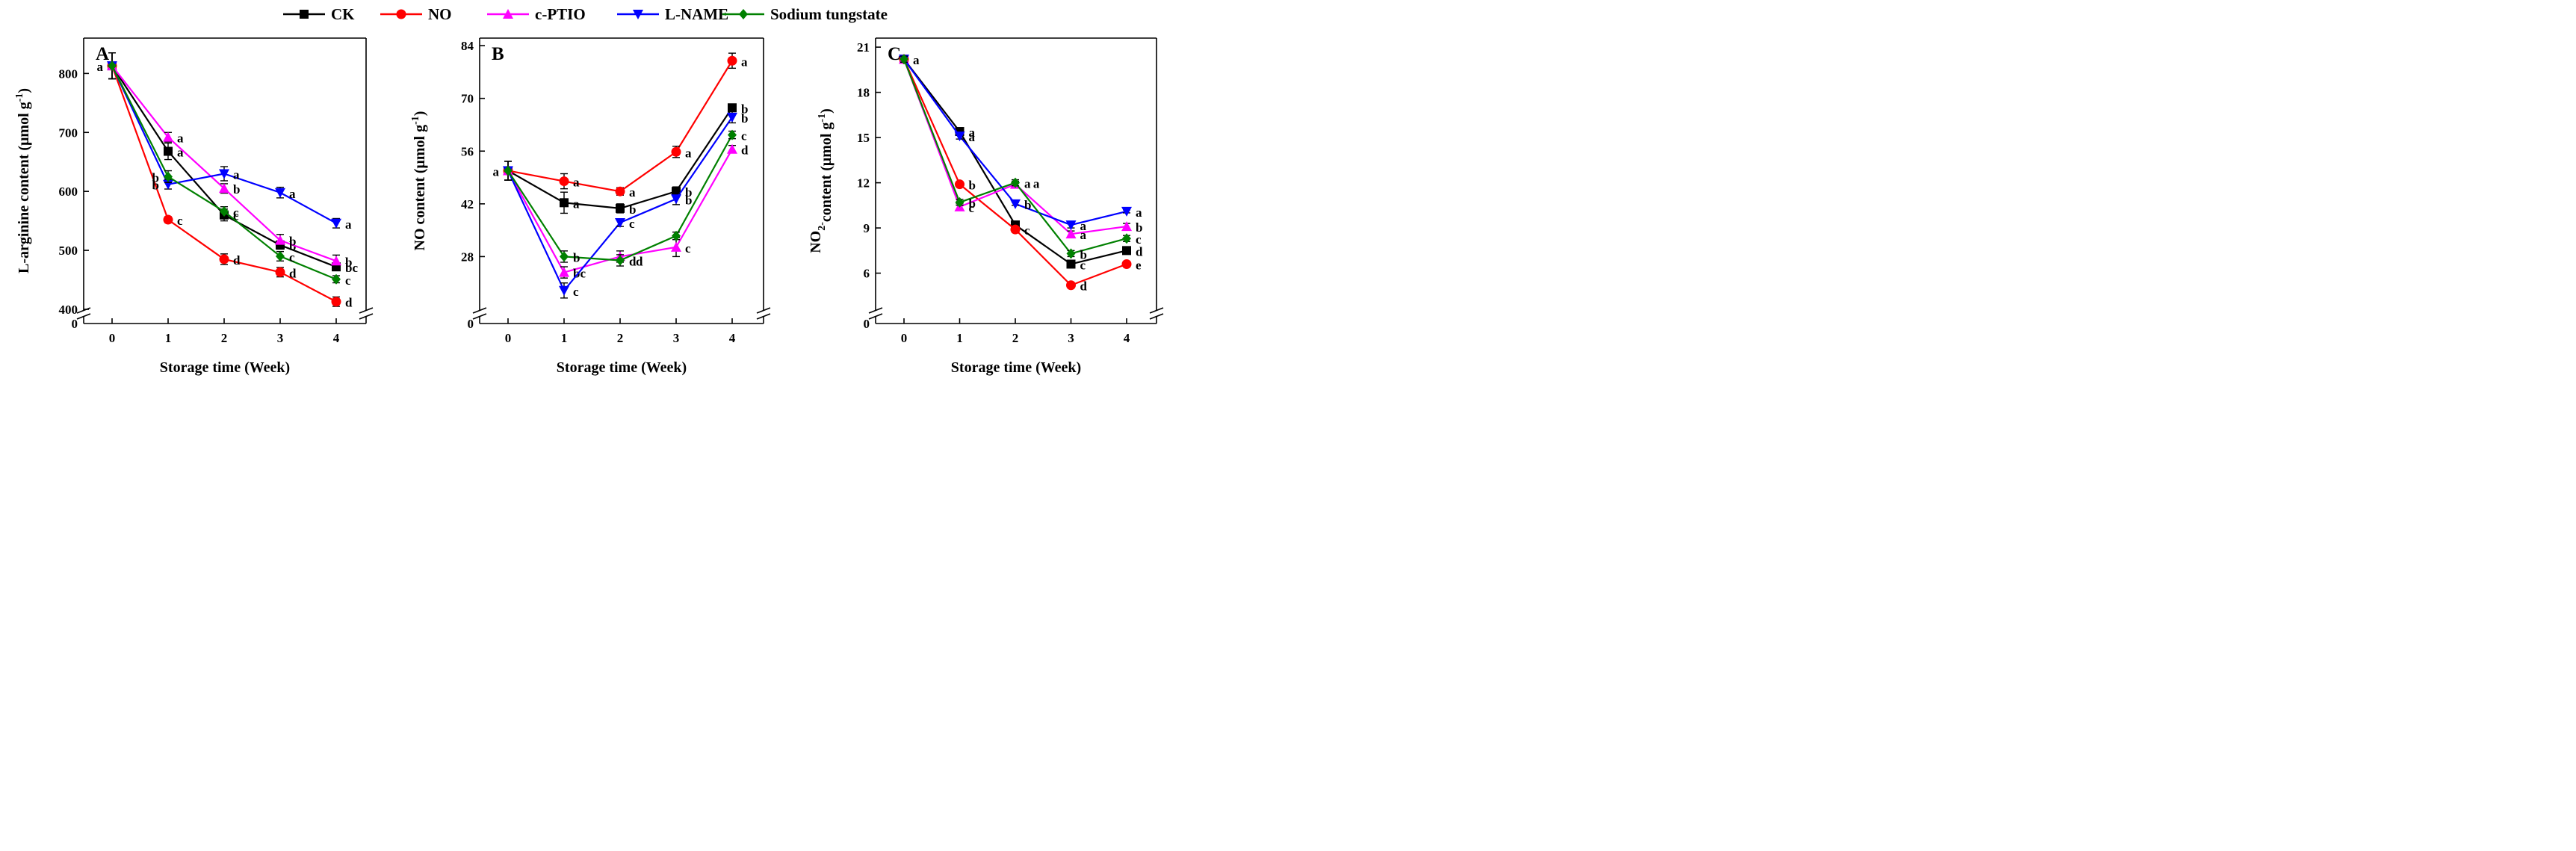  I want to click on panel-a-point-ck, so click(168, 151).